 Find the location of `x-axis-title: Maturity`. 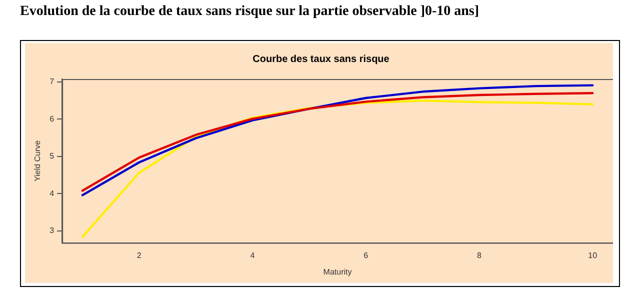

x-axis-title: Maturity is located at coordinates (337, 271).